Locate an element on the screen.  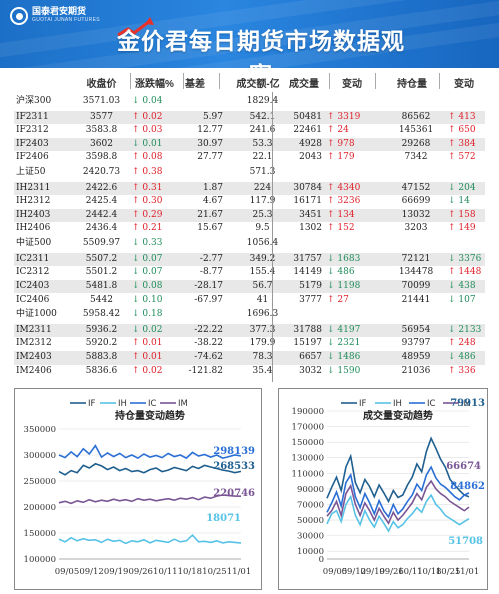
legend-label: IH is located at coordinates (122, 404).